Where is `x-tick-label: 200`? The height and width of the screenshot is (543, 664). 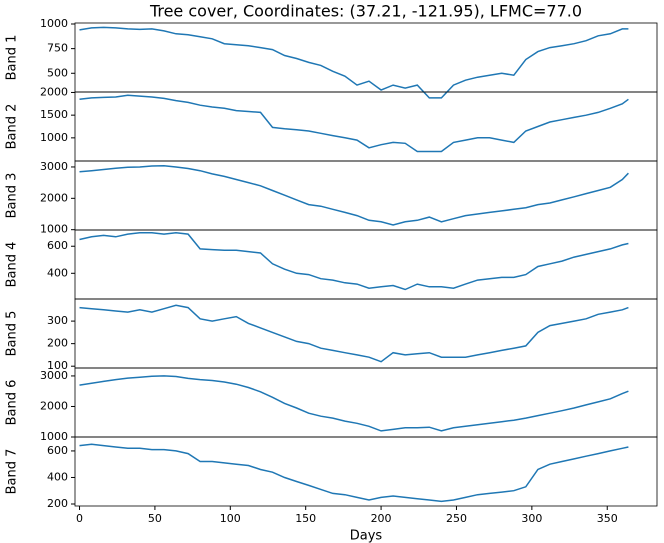 x-tick-label: 200 is located at coordinates (381, 518).